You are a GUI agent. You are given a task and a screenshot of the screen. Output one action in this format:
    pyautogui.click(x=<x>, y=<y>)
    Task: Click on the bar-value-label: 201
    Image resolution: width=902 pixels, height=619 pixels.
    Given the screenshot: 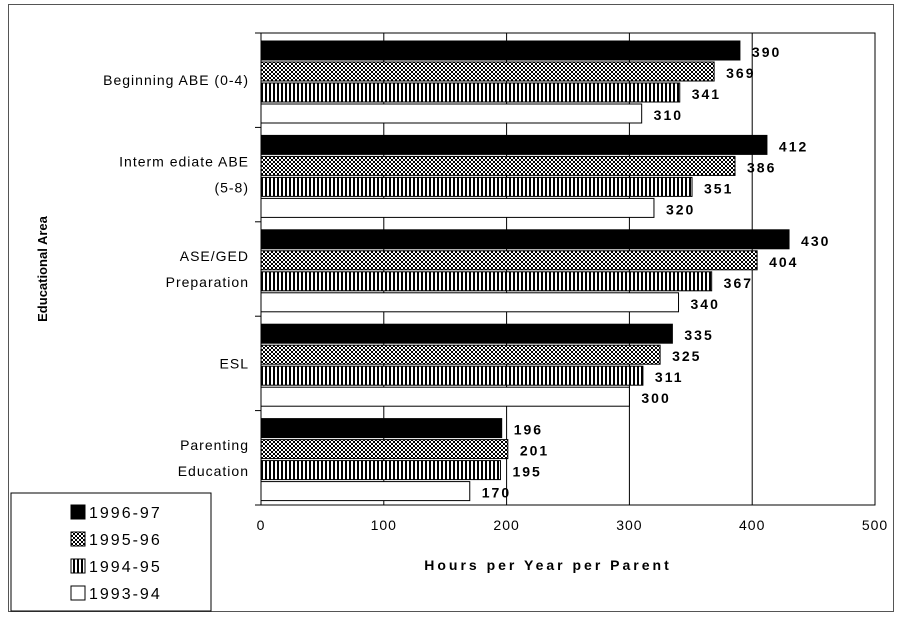 What is the action you would take?
    pyautogui.click(x=534, y=451)
    